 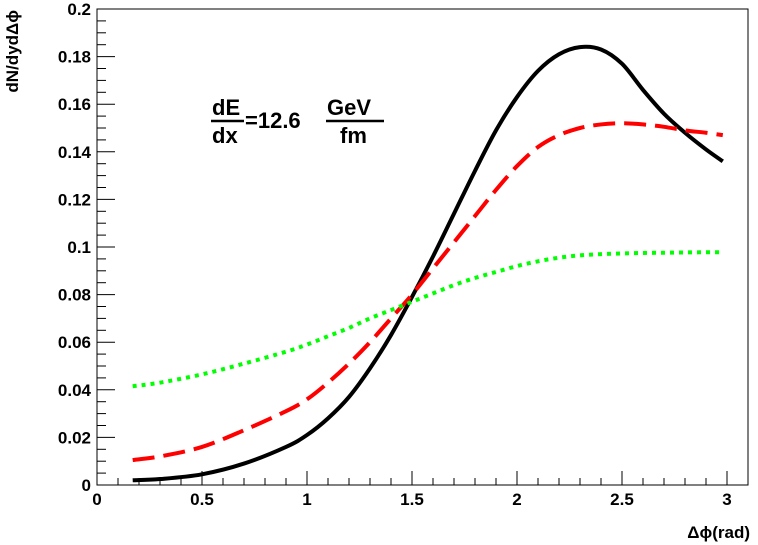 What do you see at coordinates (86, 485) in the screenshot?
I see `y-tick-label: 0` at bounding box center [86, 485].